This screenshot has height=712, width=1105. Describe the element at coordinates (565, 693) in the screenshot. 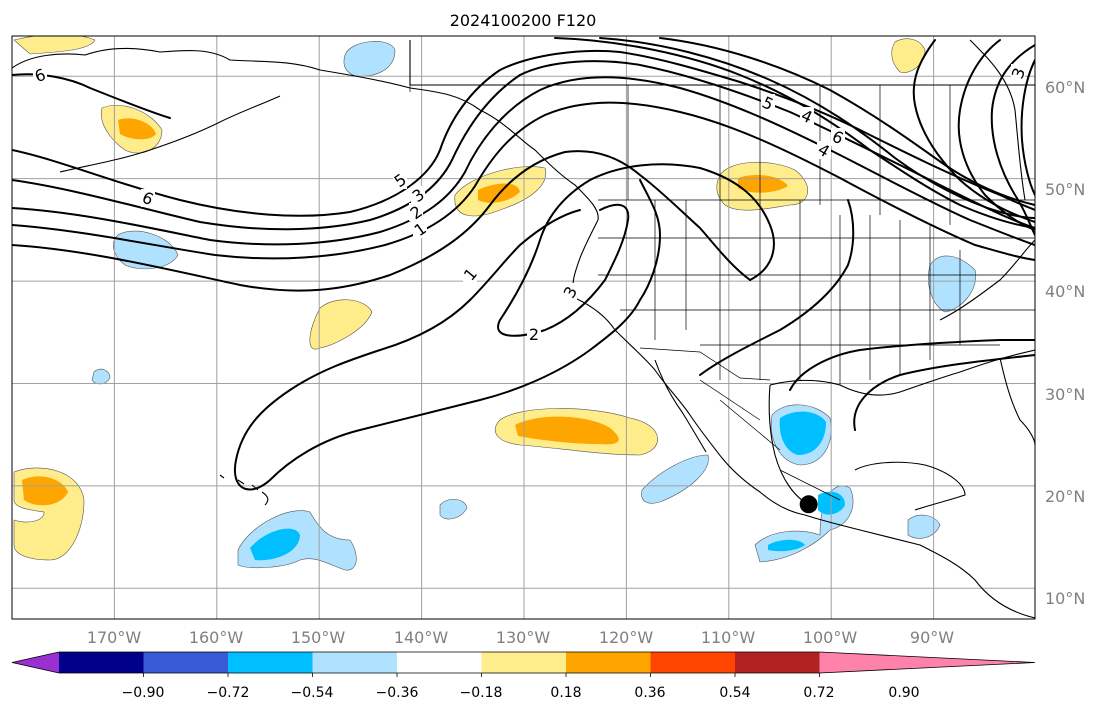

I see `colorbar-tick-label: 0.18` at that location.